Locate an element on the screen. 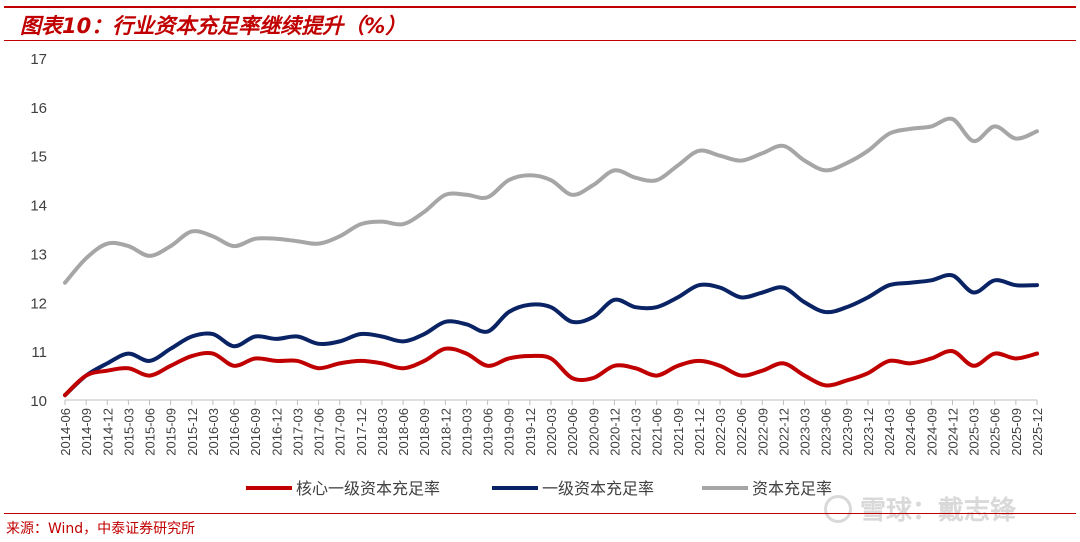 The height and width of the screenshot is (542, 1080). x-tick-label: 2015-03 is located at coordinates (128, 432).